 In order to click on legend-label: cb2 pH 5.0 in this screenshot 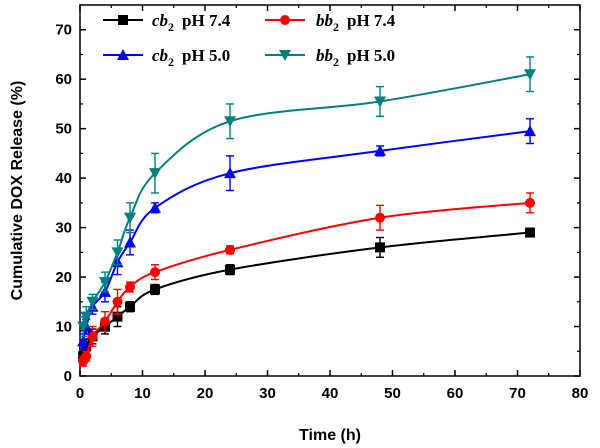, I will do `click(191, 57)`.